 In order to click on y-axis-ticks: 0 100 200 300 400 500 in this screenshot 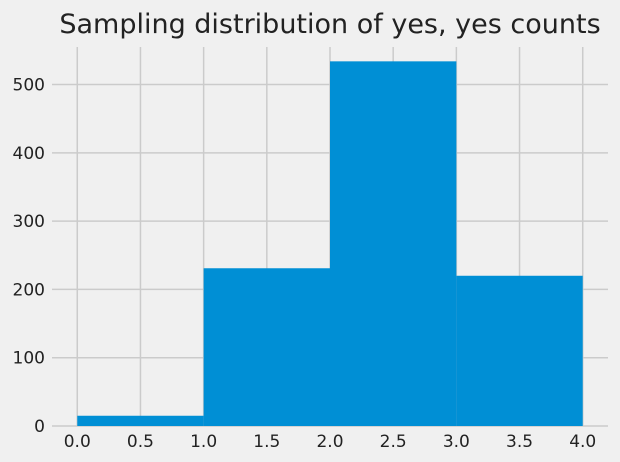, I will do `click(29, 256)`.